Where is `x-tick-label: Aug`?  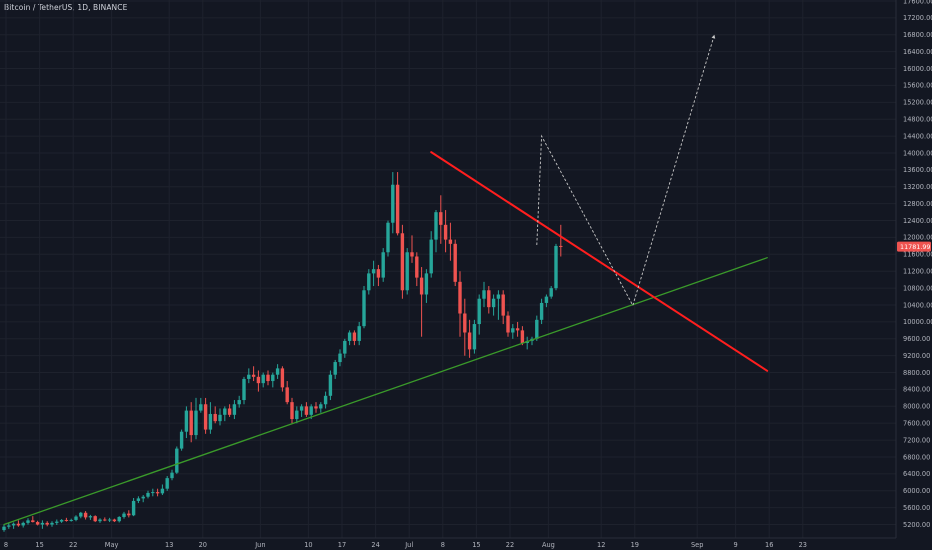
x-tick-label: Aug is located at coordinates (548, 545).